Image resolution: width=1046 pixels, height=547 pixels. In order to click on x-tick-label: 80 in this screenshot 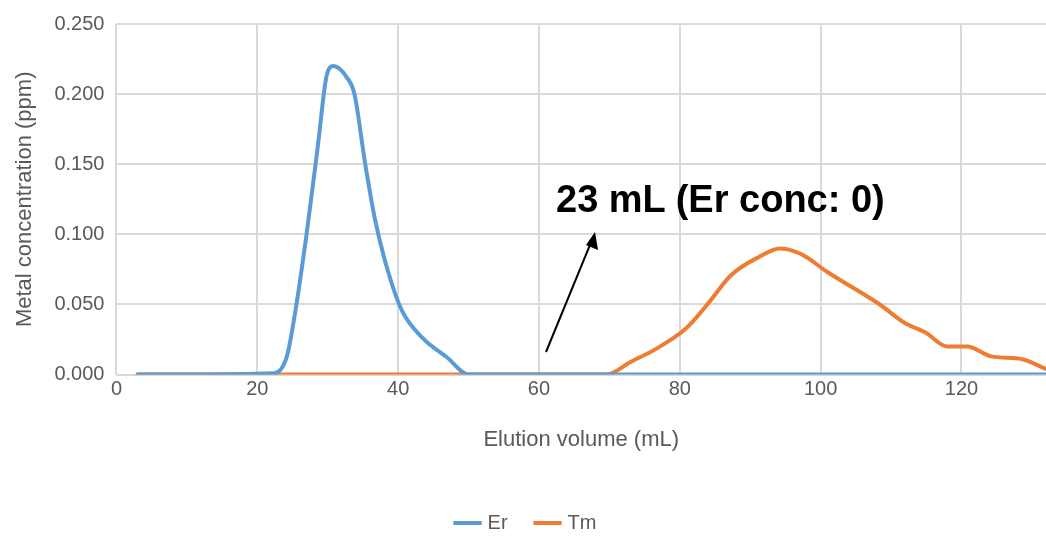, I will do `click(679, 388)`.